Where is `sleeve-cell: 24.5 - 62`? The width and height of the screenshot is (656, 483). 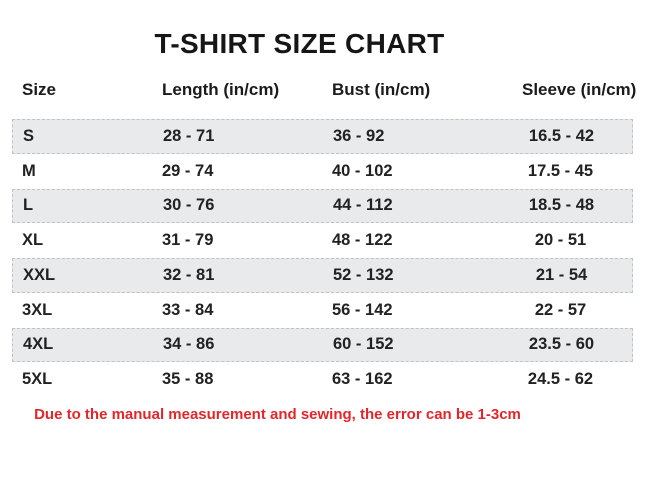
sleeve-cell: 24.5 - 62 is located at coordinates (560, 379).